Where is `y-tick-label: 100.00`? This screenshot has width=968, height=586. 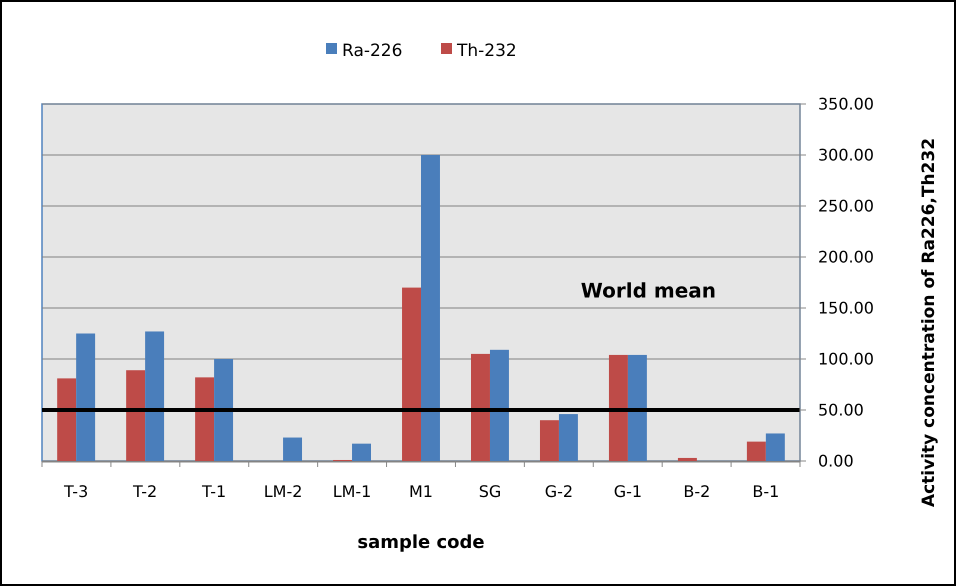
y-tick-label: 100.00 is located at coordinates (846, 359).